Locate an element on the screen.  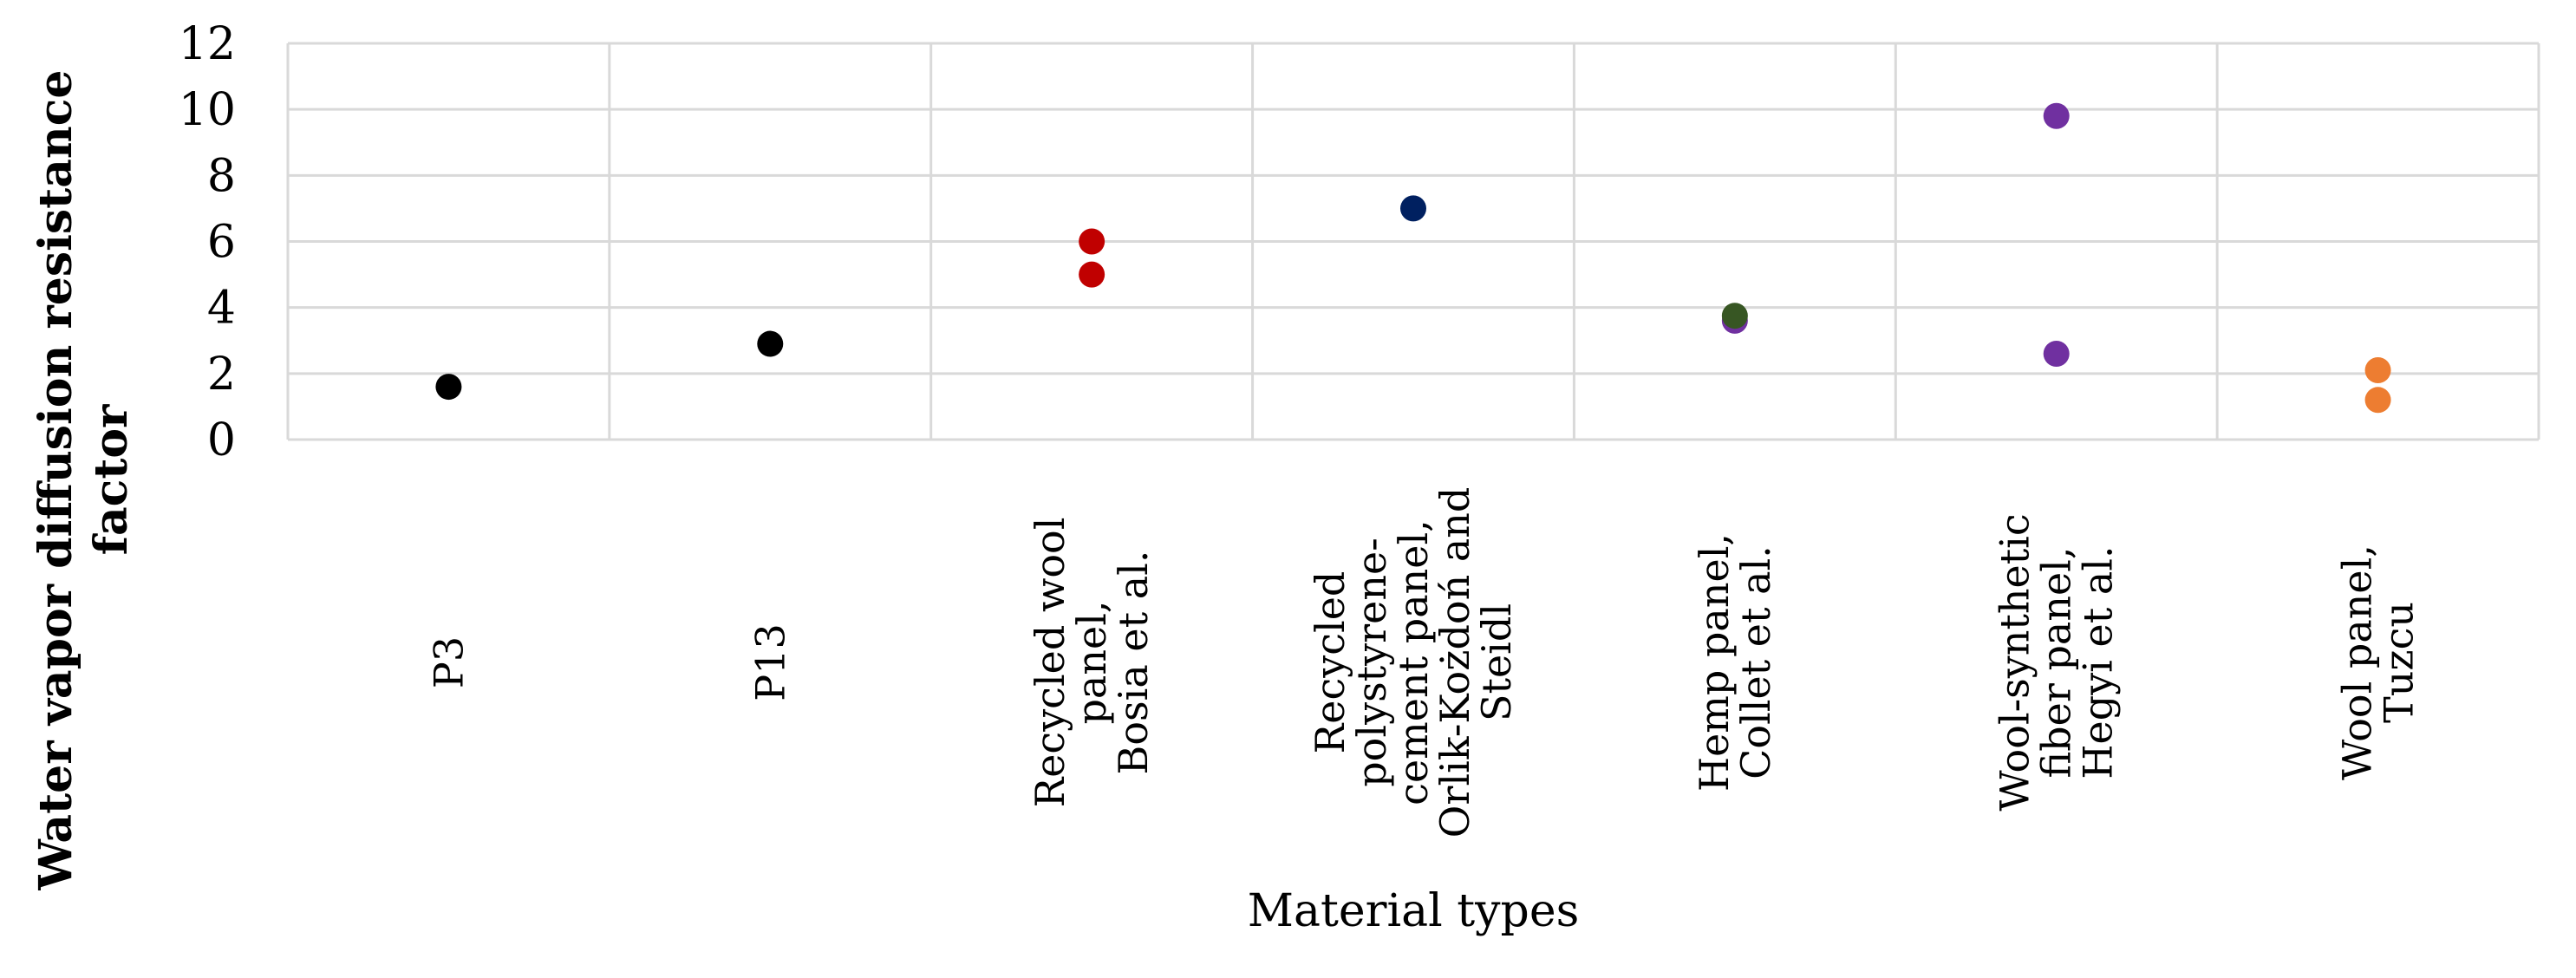
x-tick-label-line: Steidl is located at coordinates (1497, 662).